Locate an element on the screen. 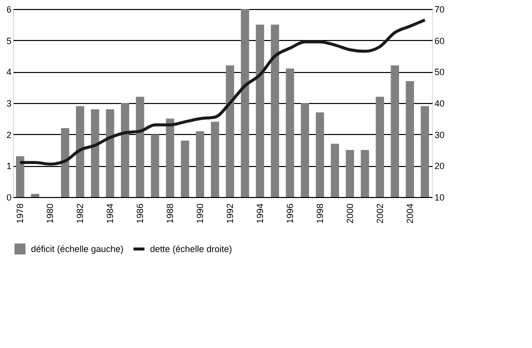  x-tick-label: 2000 is located at coordinates (349, 214).